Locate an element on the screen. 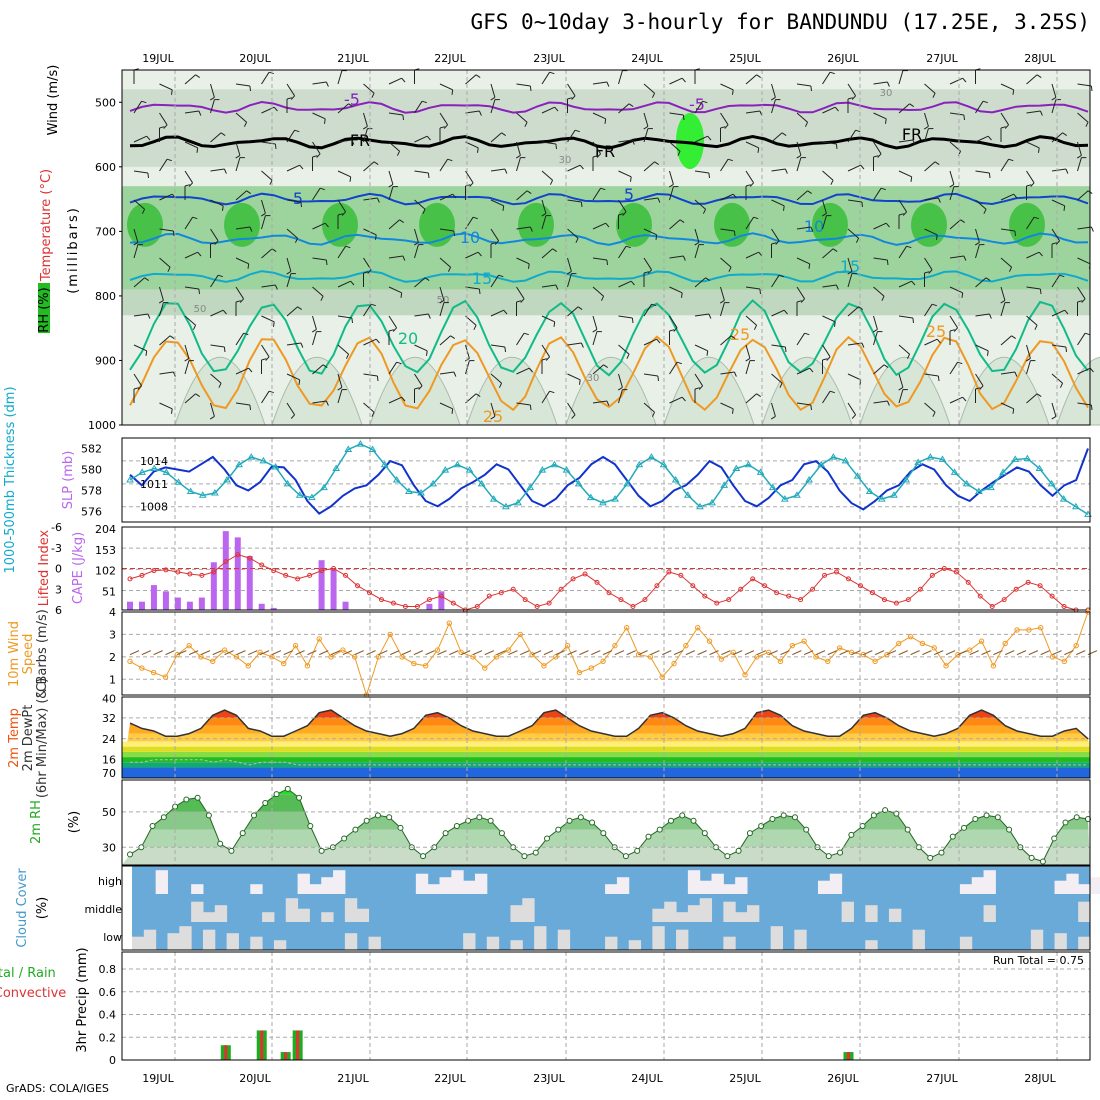 The image size is (1100, 1100). y-tick-label: 0 is located at coordinates (112, 1060).